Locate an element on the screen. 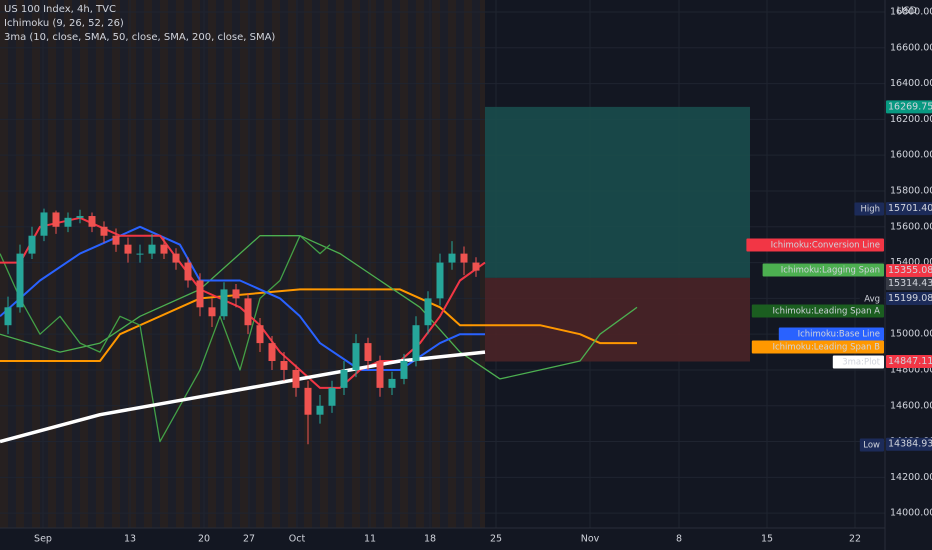 The height and width of the screenshot is (550, 932). price-badge-text: 15199.08 is located at coordinates (910, 298).